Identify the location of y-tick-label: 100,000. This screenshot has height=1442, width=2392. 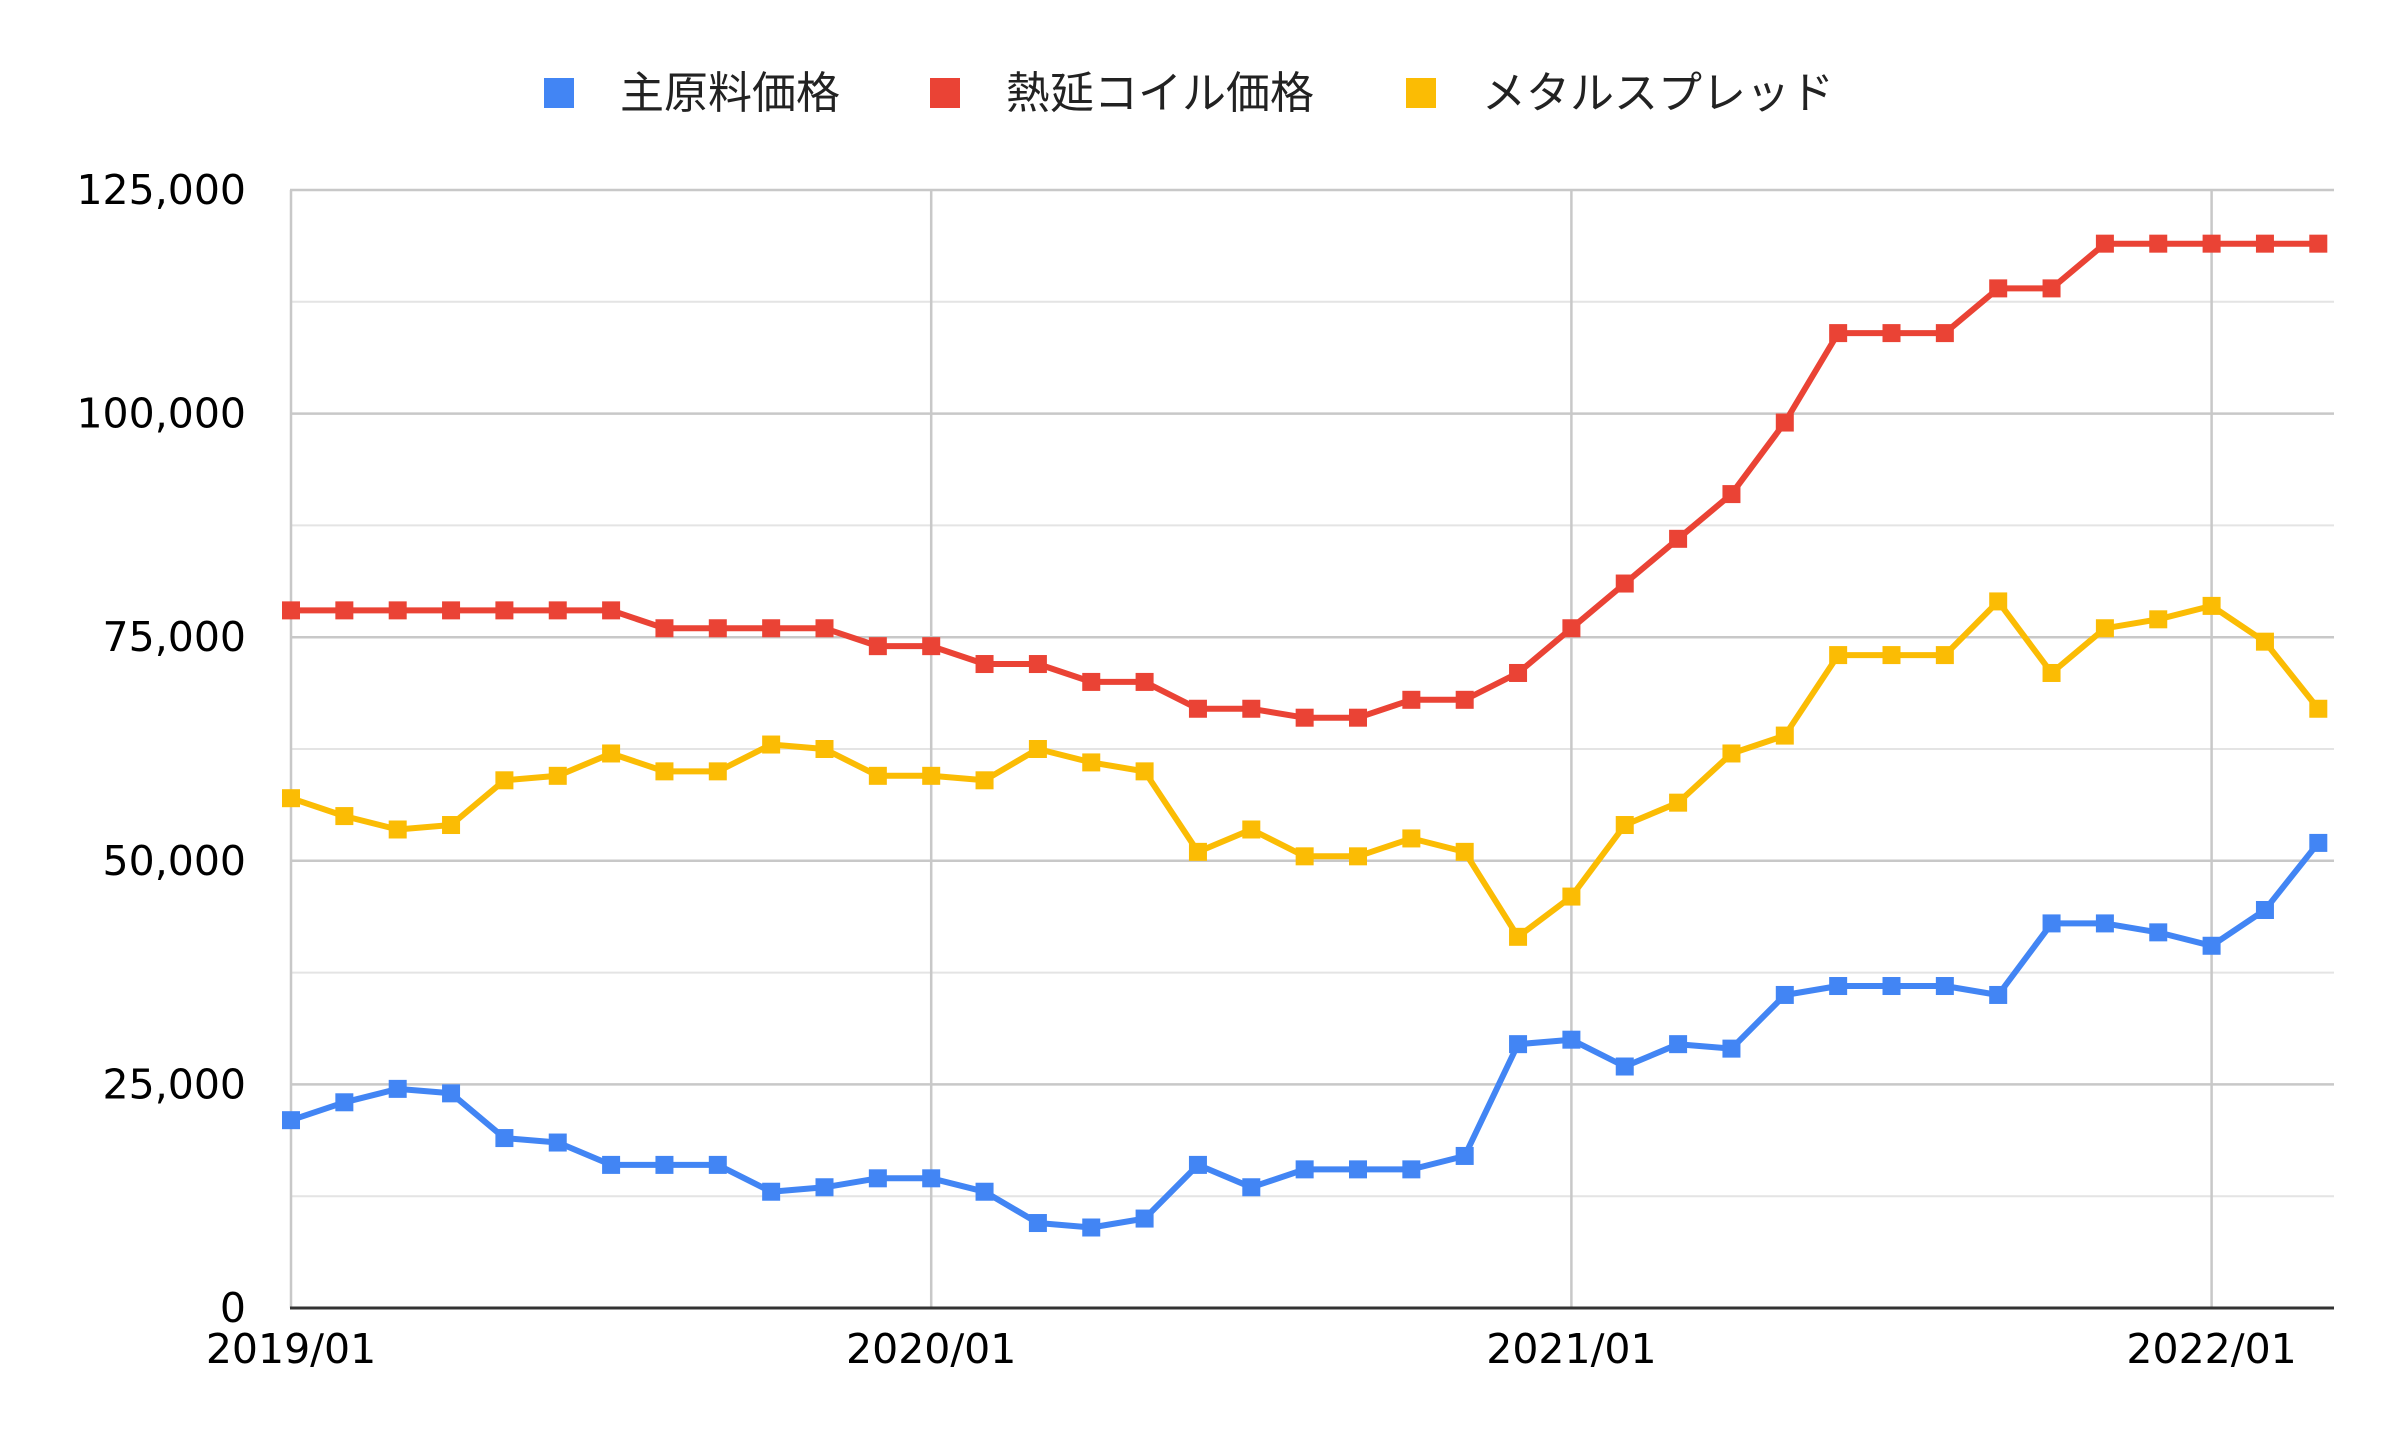
(161, 414).